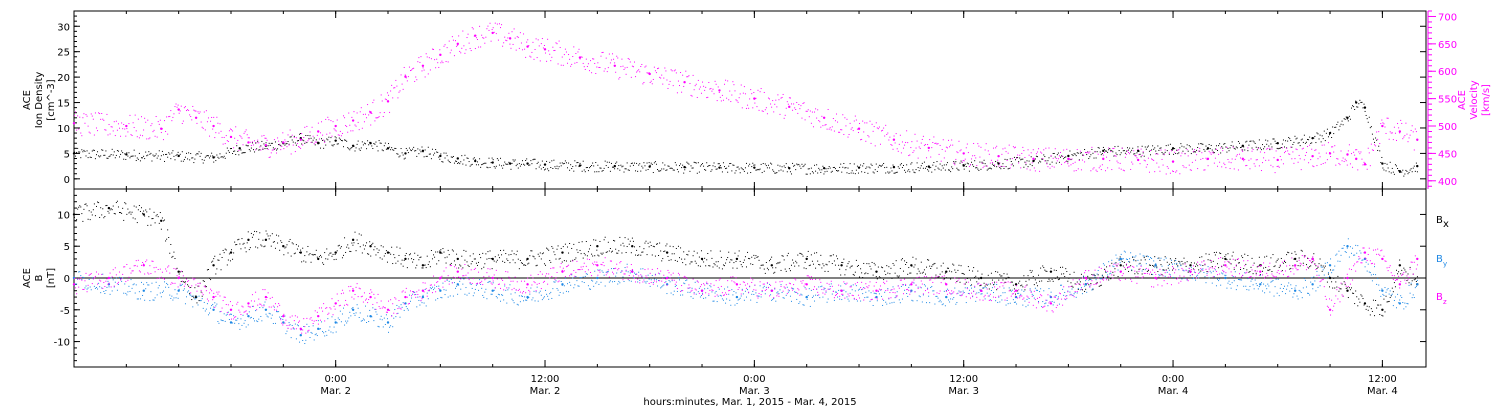  Describe the element at coordinates (440, 290) in the screenshot. I see `by-point` at that location.